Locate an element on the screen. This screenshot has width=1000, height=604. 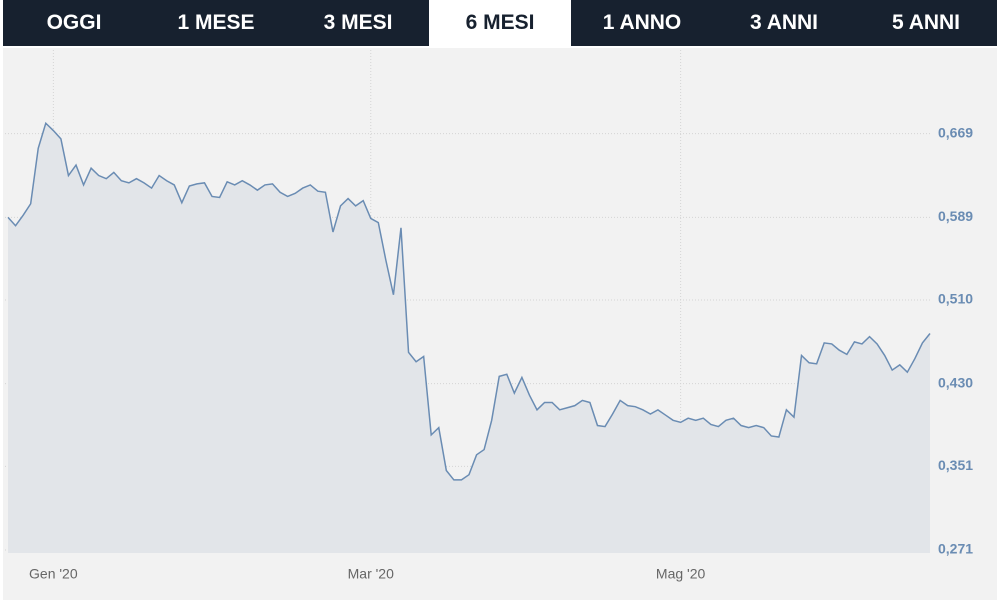
range-tab: OGGI is located at coordinates (74, 22).